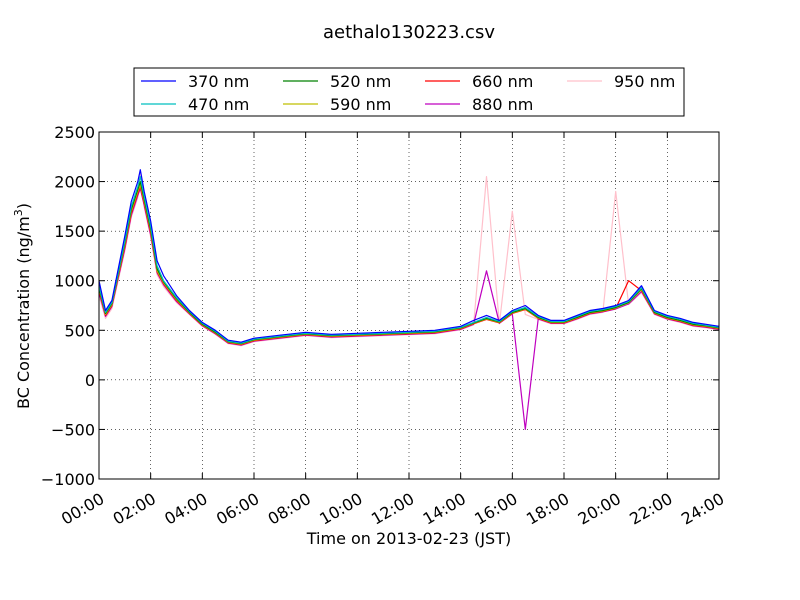 The image size is (800, 600). I want to click on y-tick-label: −1000, so click(68, 479).